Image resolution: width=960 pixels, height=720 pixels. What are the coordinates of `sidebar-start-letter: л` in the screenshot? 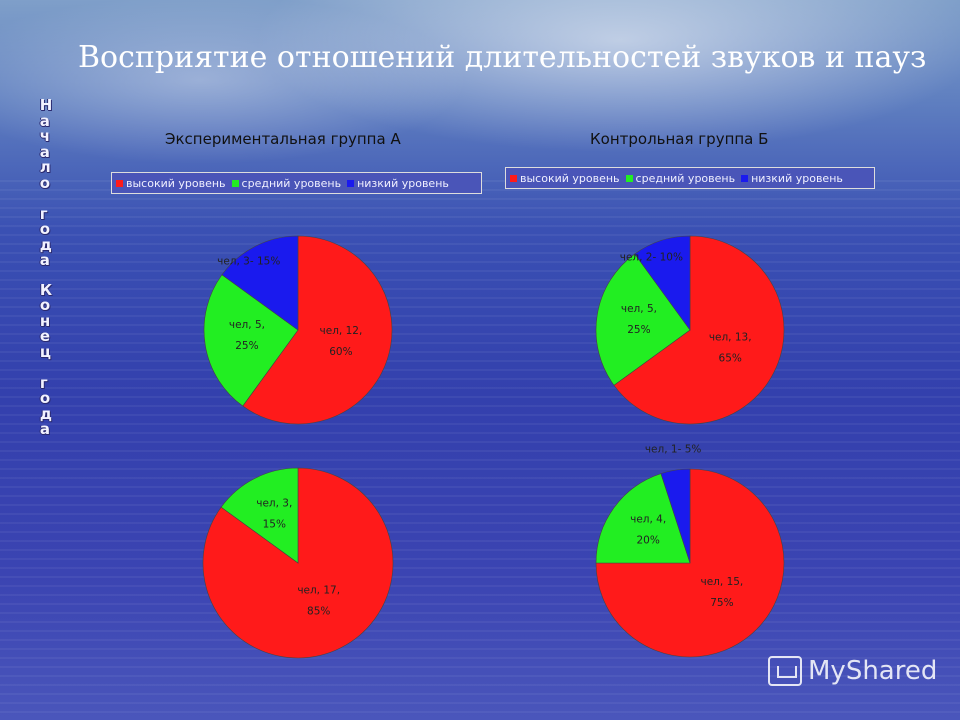 It's located at (45, 167).